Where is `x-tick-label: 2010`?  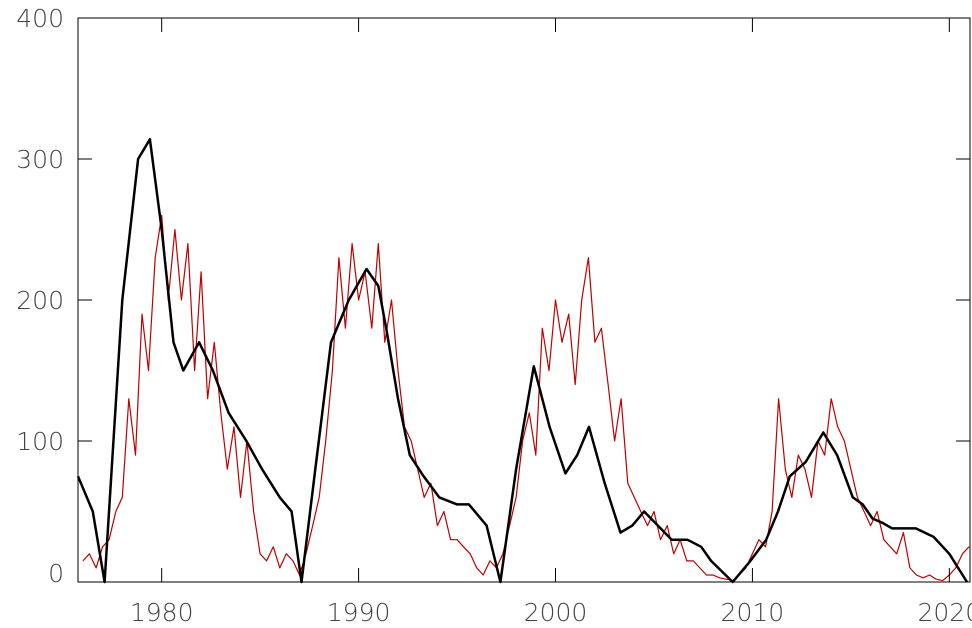
x-tick-label: 2010 is located at coordinates (753, 612).